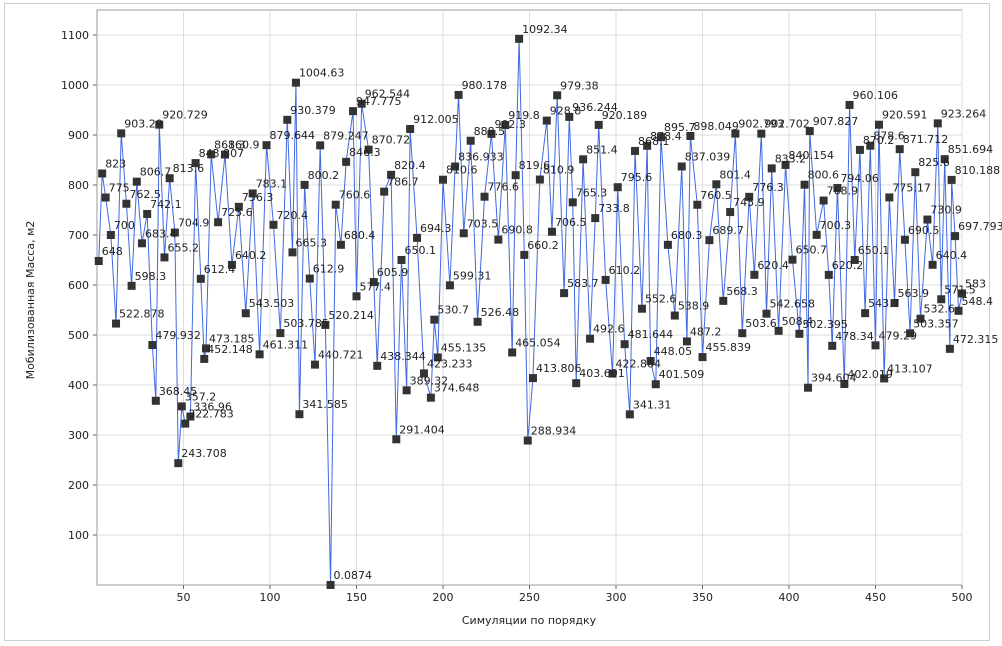 Image resolution: width=1002 pixels, height=646 pixels. What do you see at coordinates (825, 324) in the screenshot?
I see `data-label: 502.395` at bounding box center [825, 324].